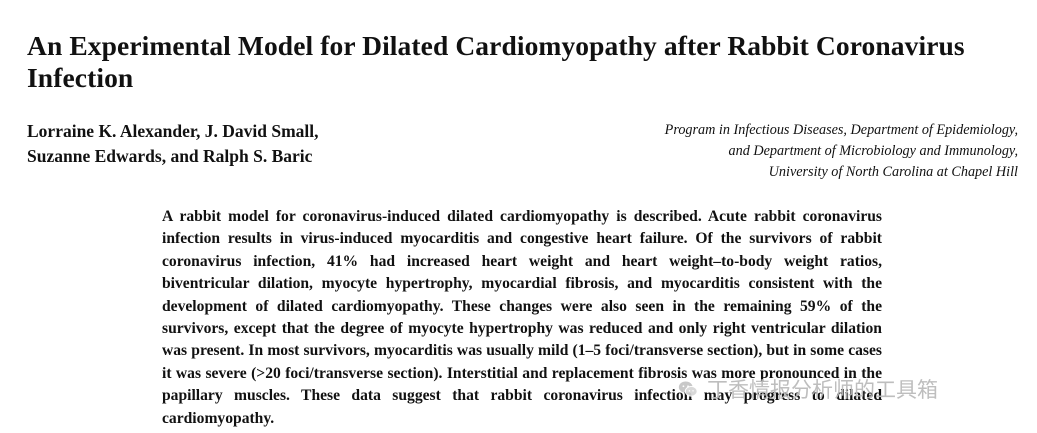  I want to click on author-line: Suzanne Edwards, and Ralph S. Baric, so click(170, 156).